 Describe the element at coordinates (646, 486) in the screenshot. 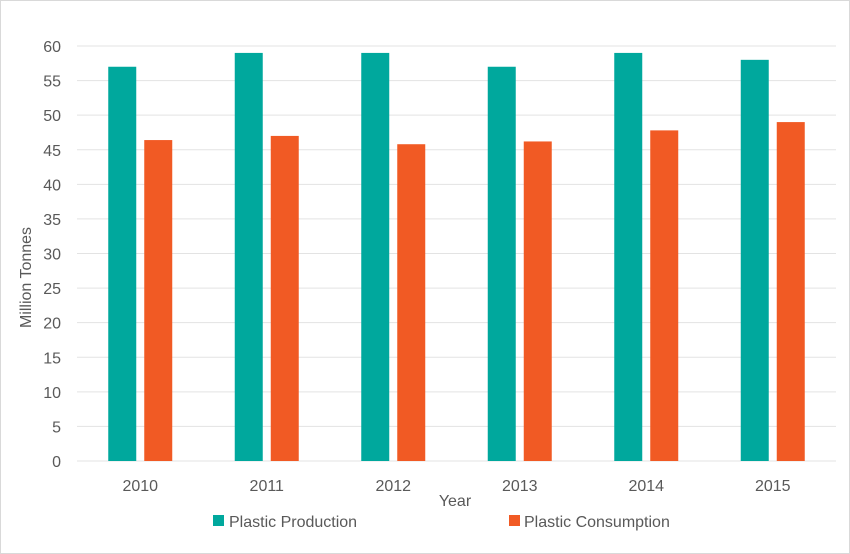

I see `x-tick-label: 2014` at that location.